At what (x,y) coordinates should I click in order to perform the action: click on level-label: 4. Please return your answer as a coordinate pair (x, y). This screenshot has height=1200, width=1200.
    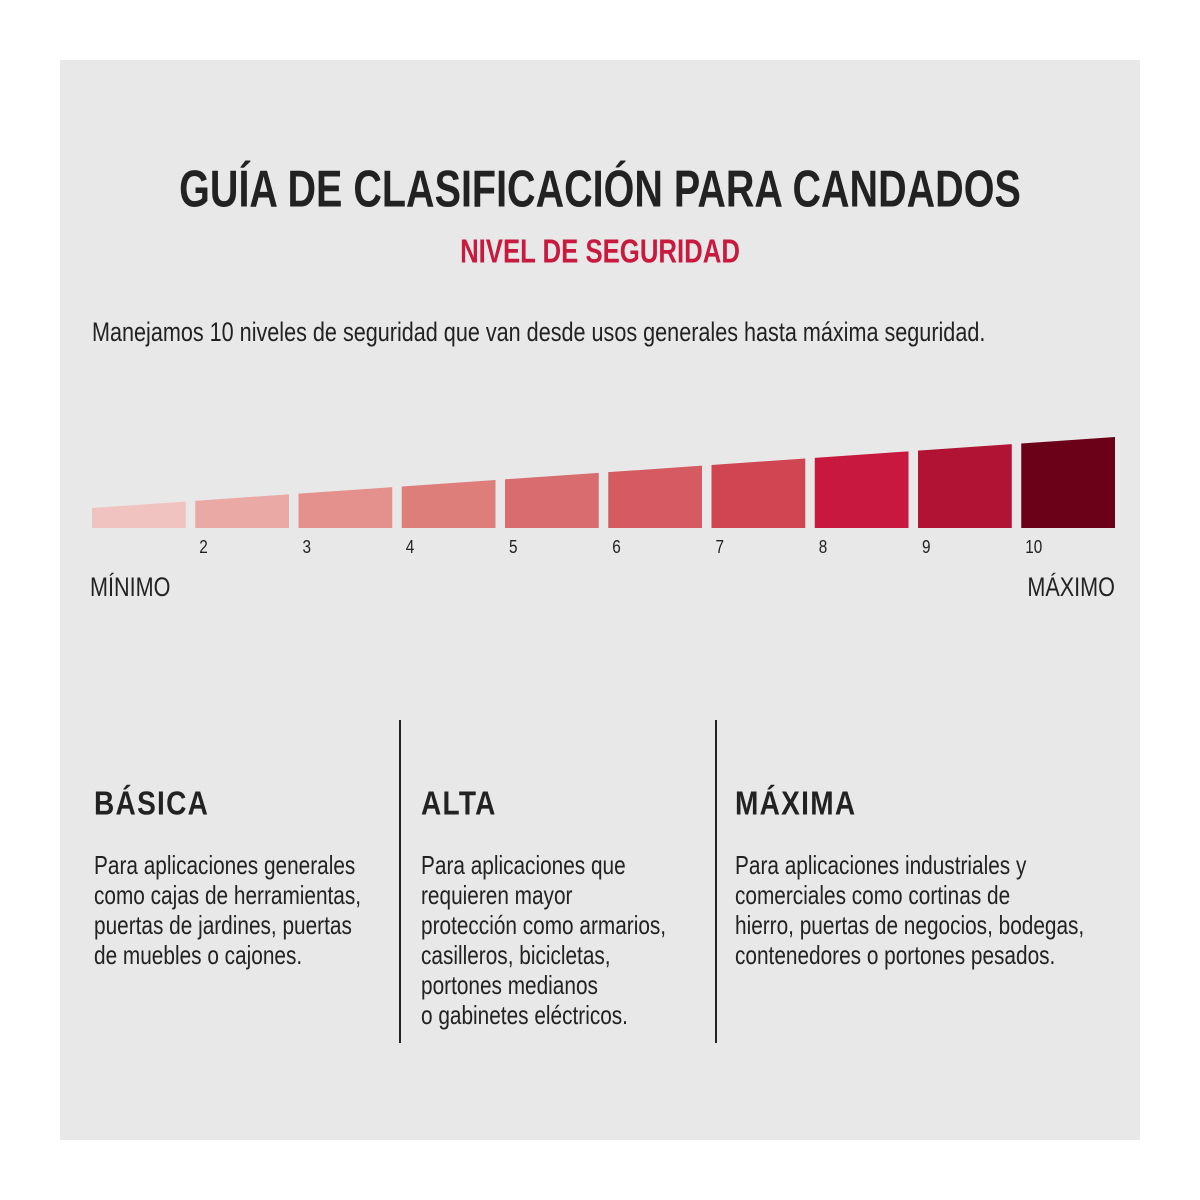
    Looking at the image, I should click on (410, 547).